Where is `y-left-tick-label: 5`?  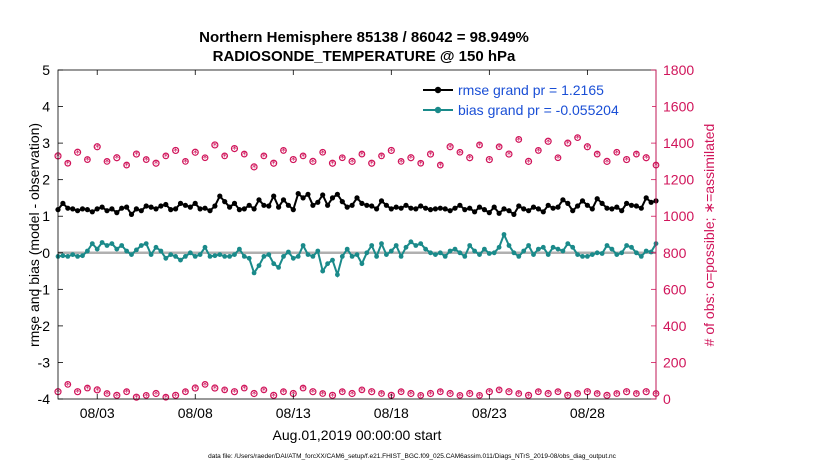 y-left-tick-label: 5 is located at coordinates (46, 70).